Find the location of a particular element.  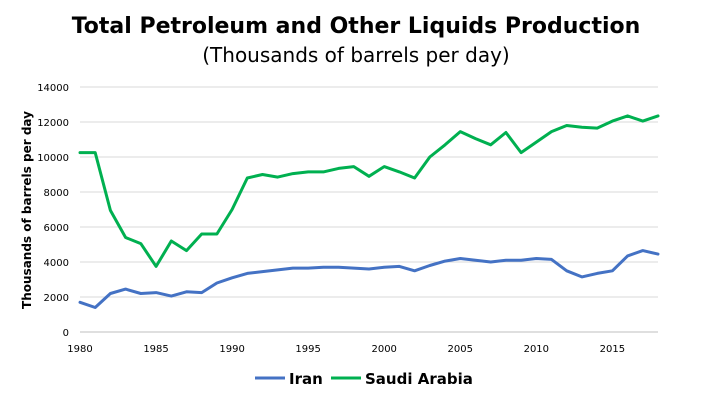

y-tick-label: 2000 is located at coordinates (56, 298).